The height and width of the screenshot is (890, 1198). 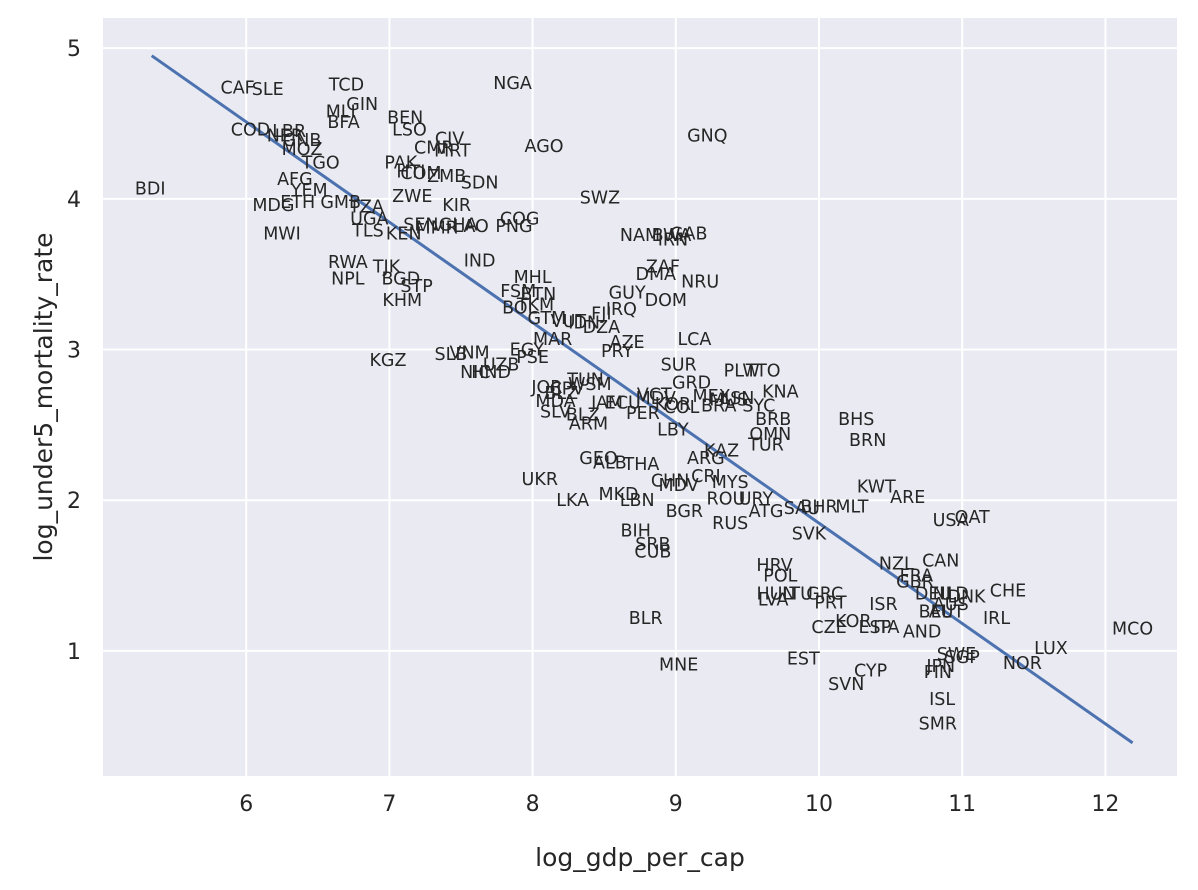 I want to click on data-point-label: BOL, so click(x=519, y=308).